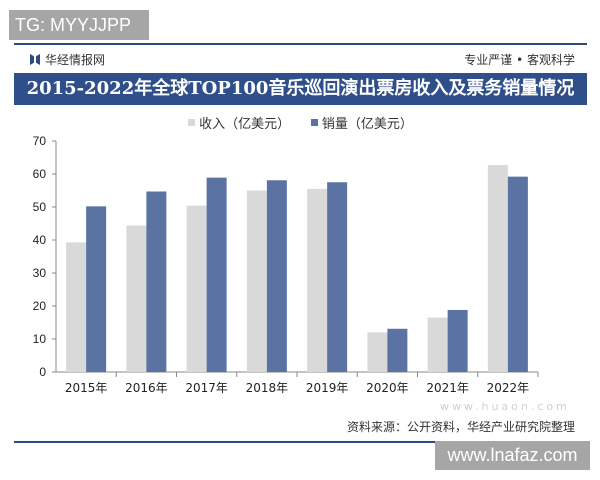 This screenshot has height=480, width=600. I want to click on y-tick-label: 20, so click(40, 306).